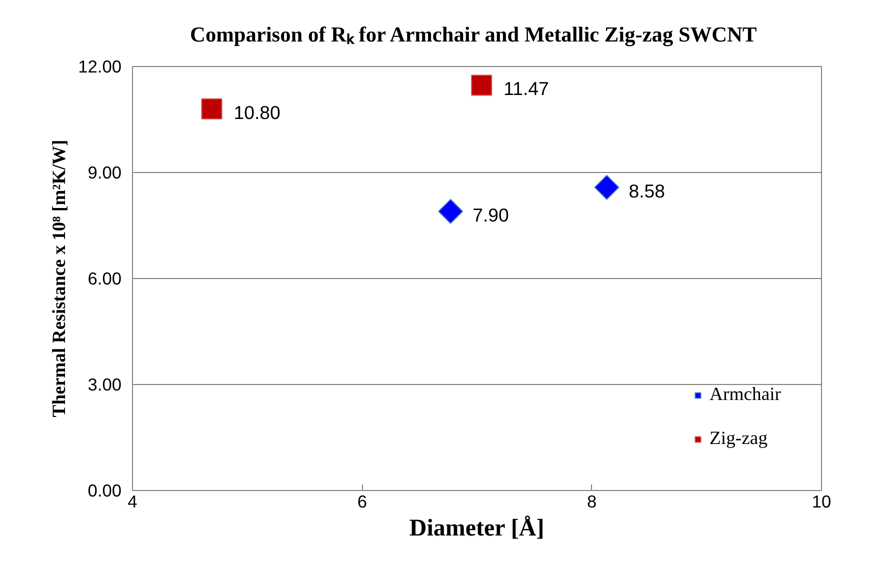  Describe the element at coordinates (362, 502) in the screenshot. I see `x-tick-label: 6` at that location.